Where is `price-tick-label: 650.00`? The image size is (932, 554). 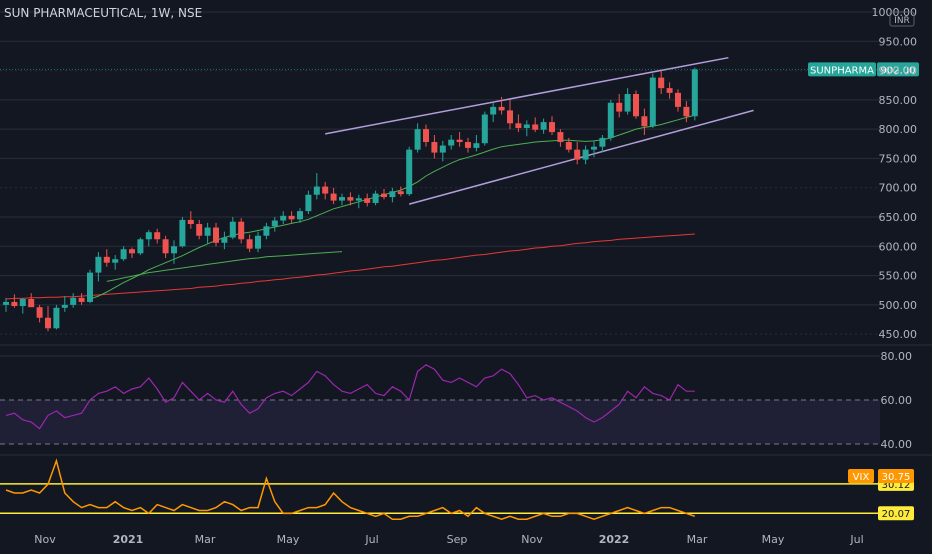 price-tick-label: 650.00 is located at coordinates (898, 217).